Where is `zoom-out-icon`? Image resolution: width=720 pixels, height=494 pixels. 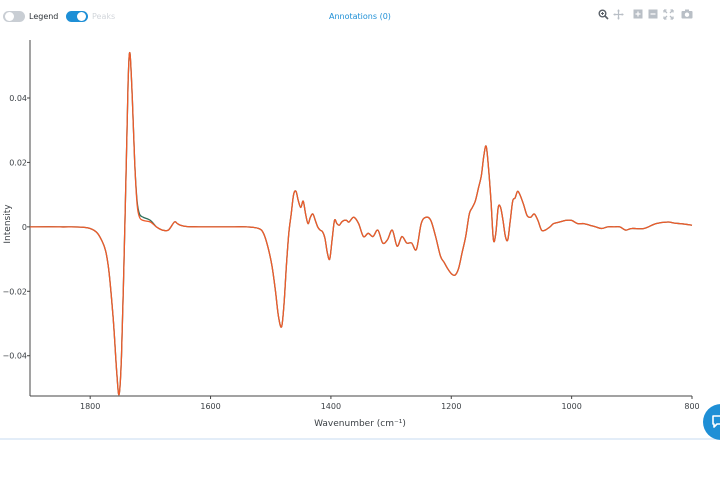
zoom-out-icon is located at coordinates (653, 14).